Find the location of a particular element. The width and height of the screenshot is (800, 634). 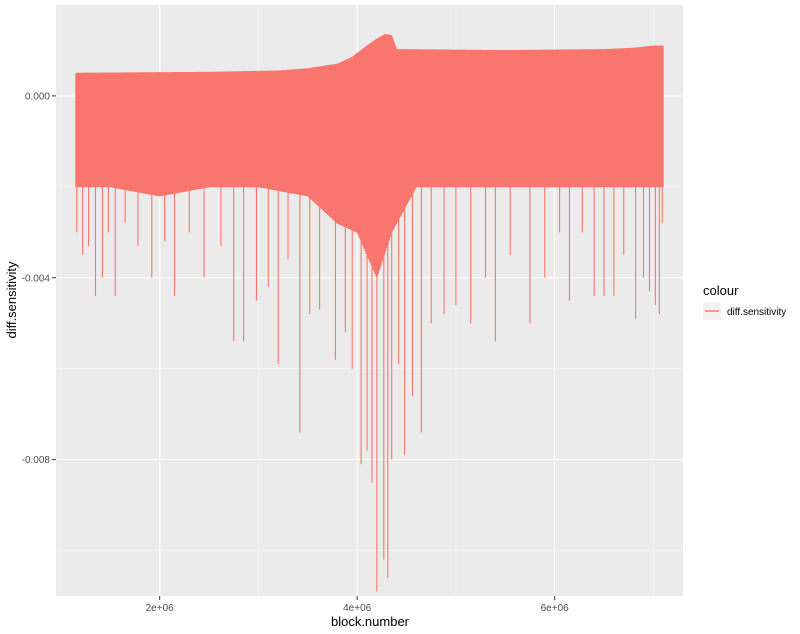

y-tick-label: 0.000 is located at coordinates (37, 96).